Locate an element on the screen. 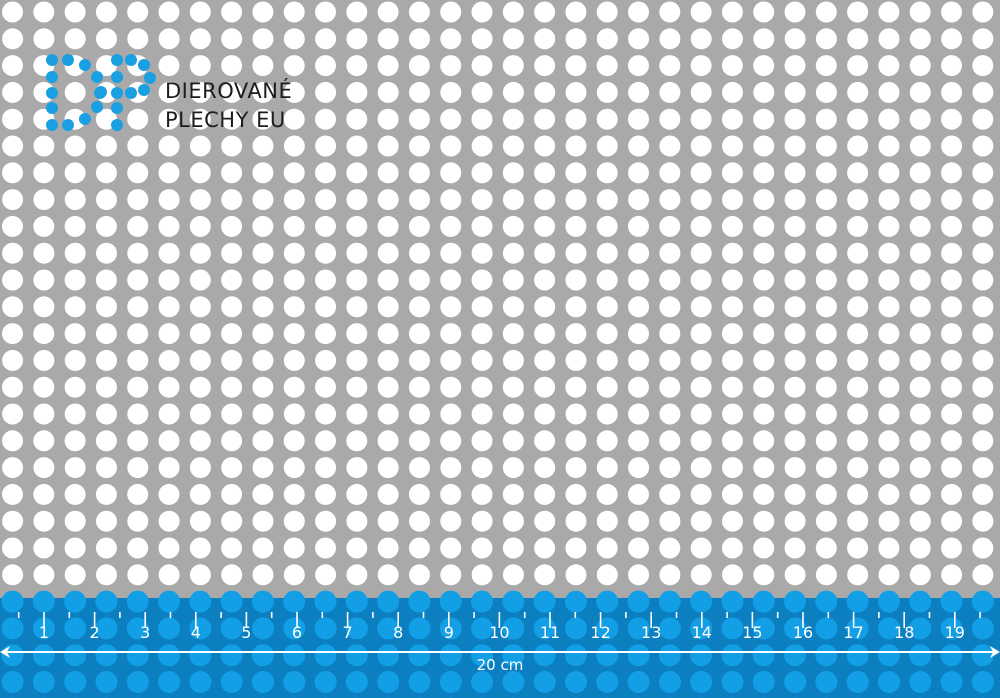 The height and width of the screenshot is (698, 1000). ruler-label: 18 is located at coordinates (904, 632).